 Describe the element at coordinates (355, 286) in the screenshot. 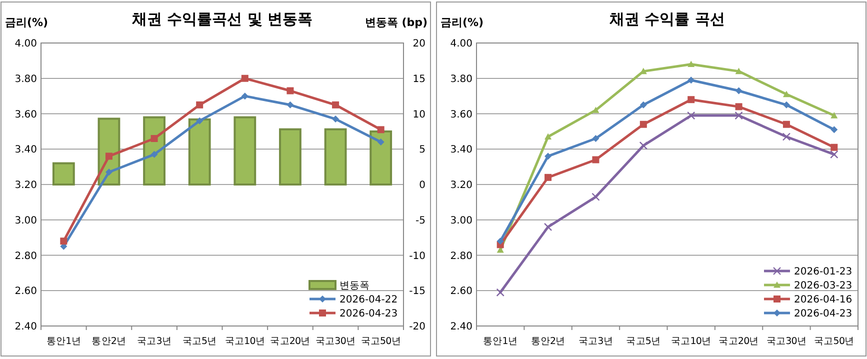

I see `legend-label: 변동폭` at that location.